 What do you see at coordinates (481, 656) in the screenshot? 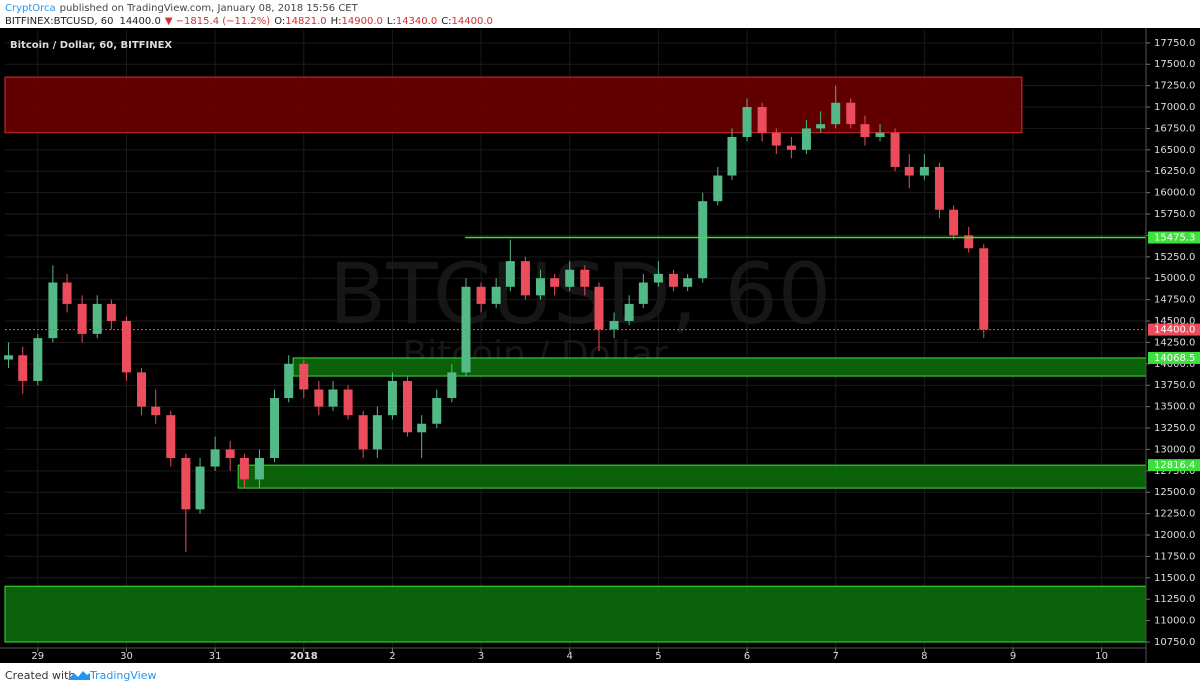
I see `x-tick-label: 3` at bounding box center [481, 656].